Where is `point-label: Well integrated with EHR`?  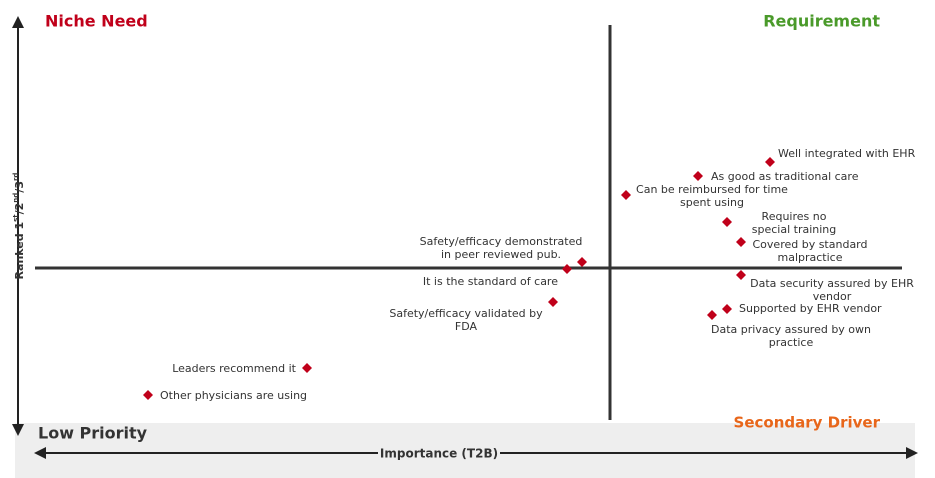
point-label: Well integrated with EHR is located at coordinates (847, 153).